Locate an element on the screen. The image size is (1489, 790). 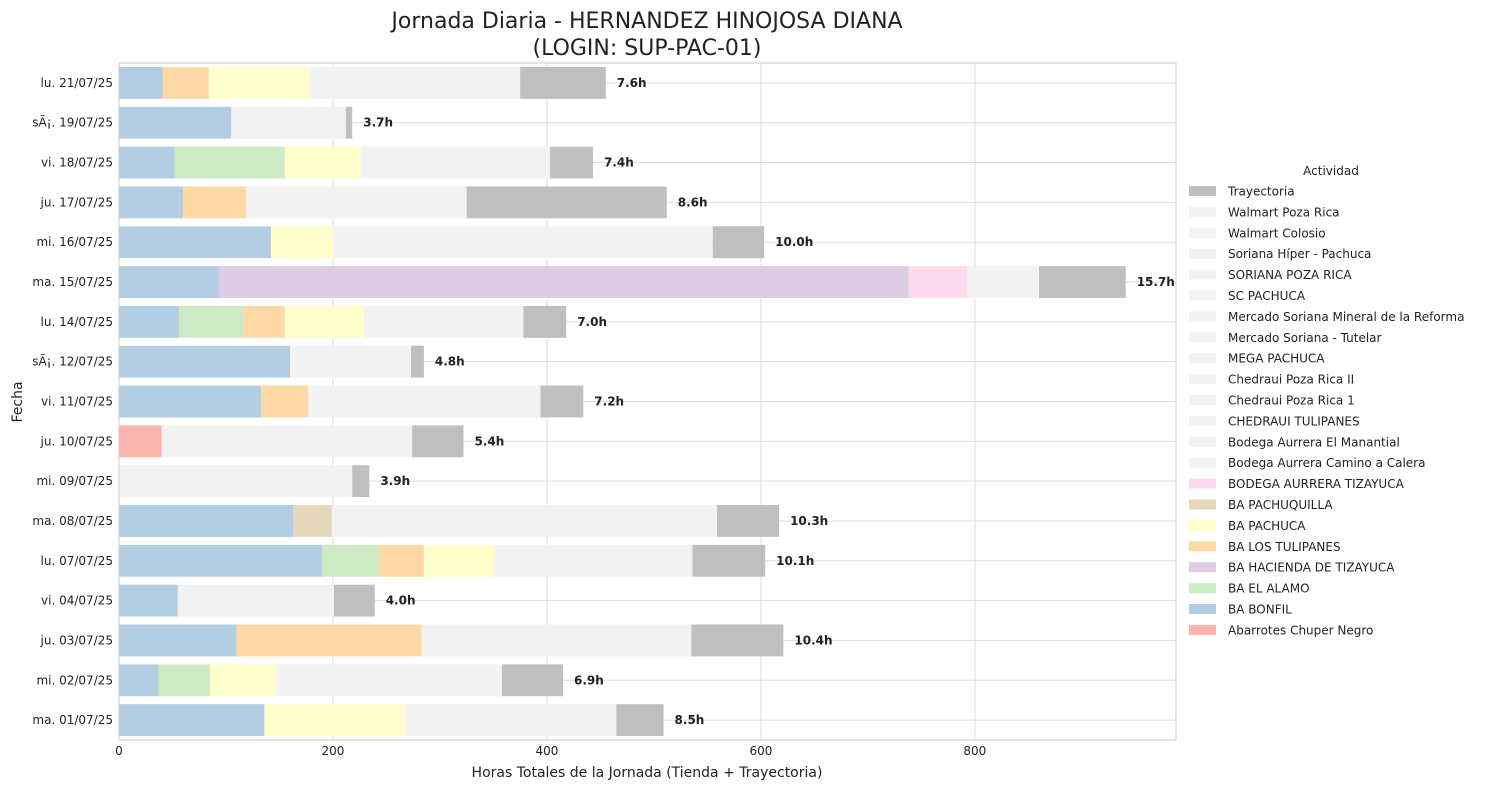
legend-entry: Soriana Híper - Pachuca is located at coordinates (1299, 254).